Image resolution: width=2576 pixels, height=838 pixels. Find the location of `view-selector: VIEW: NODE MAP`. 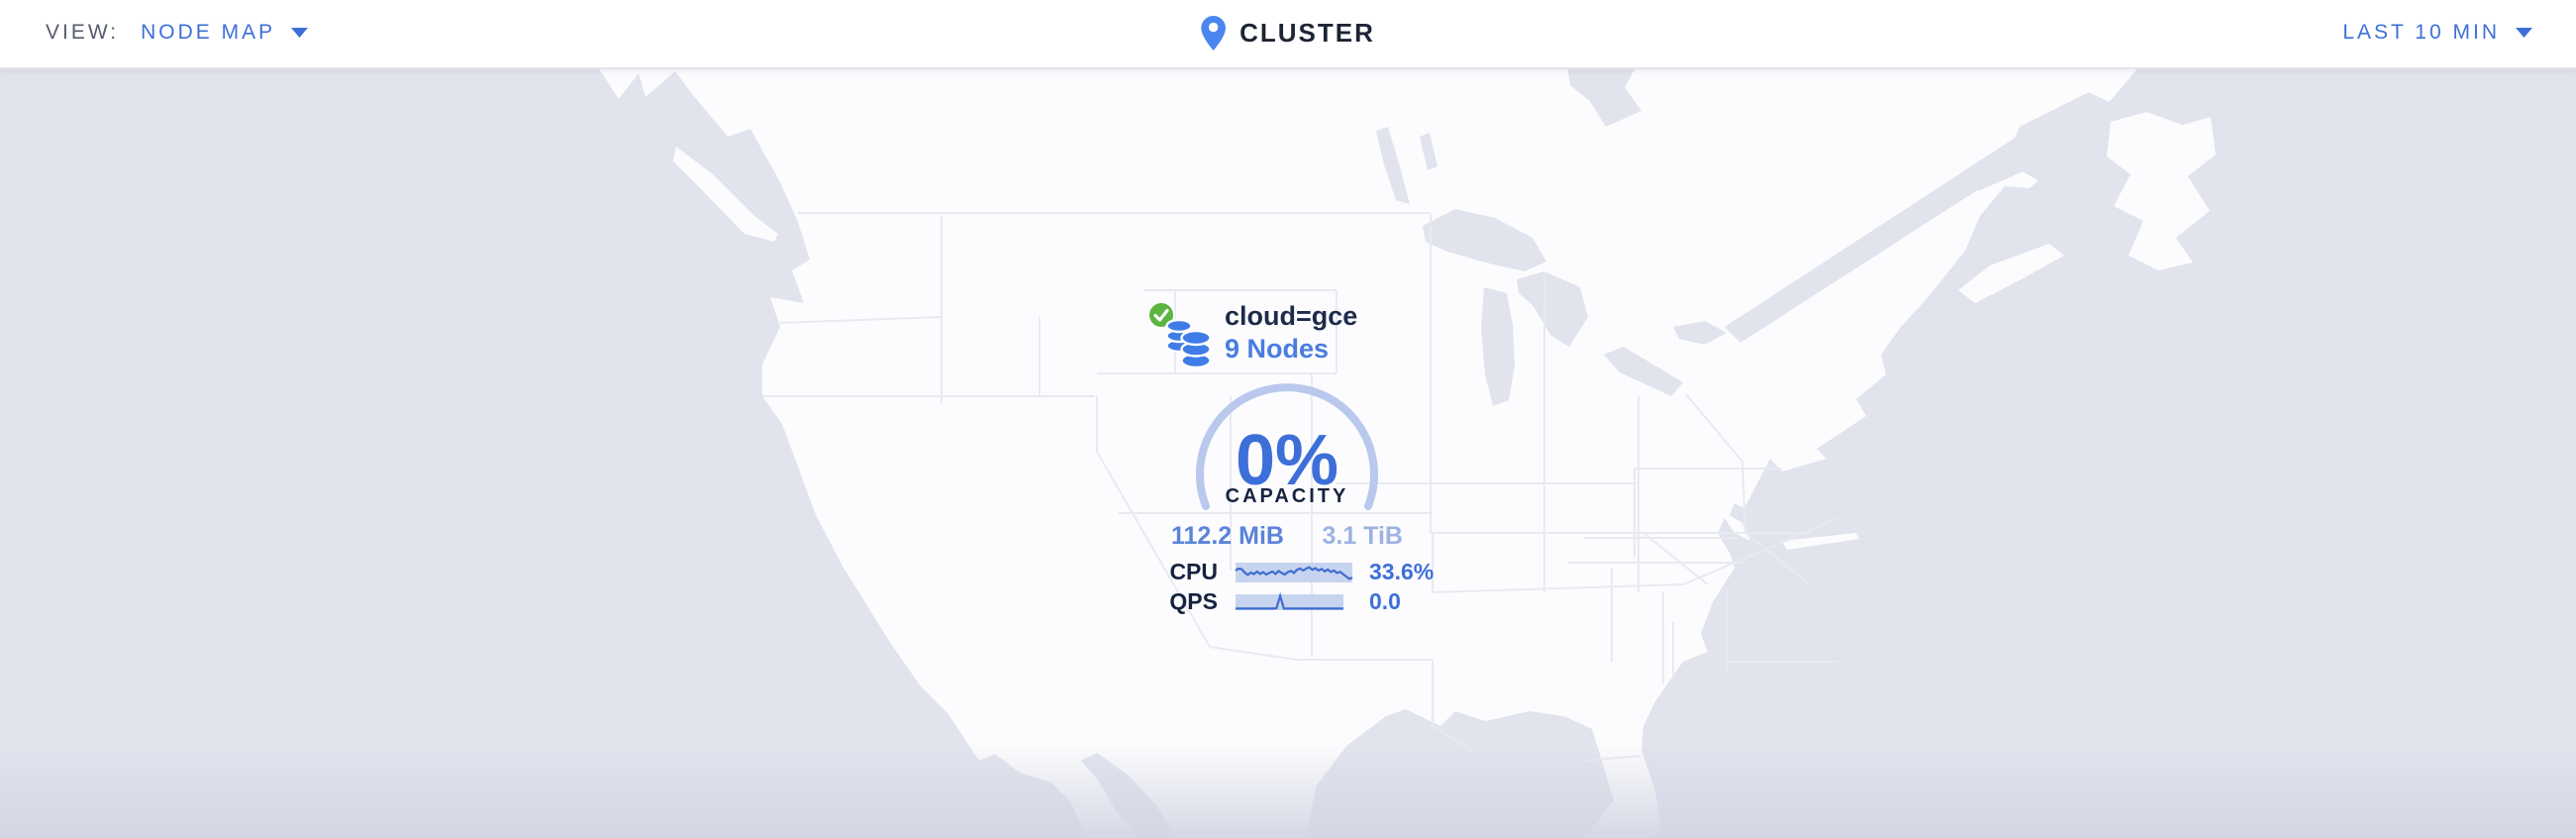

view-selector: VIEW: NODE MAP is located at coordinates (178, 32).